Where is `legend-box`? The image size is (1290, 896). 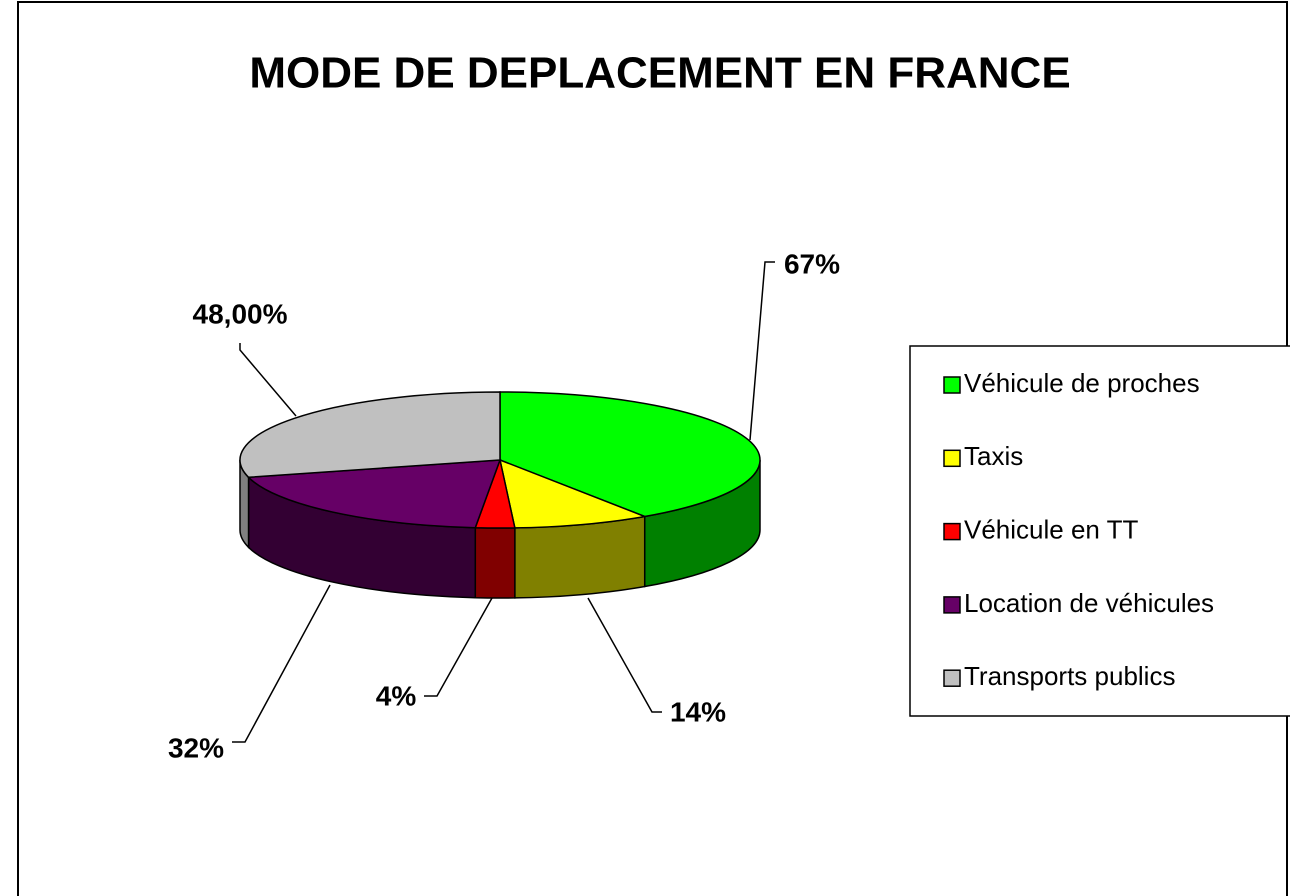
legend-box is located at coordinates (1099, 531).